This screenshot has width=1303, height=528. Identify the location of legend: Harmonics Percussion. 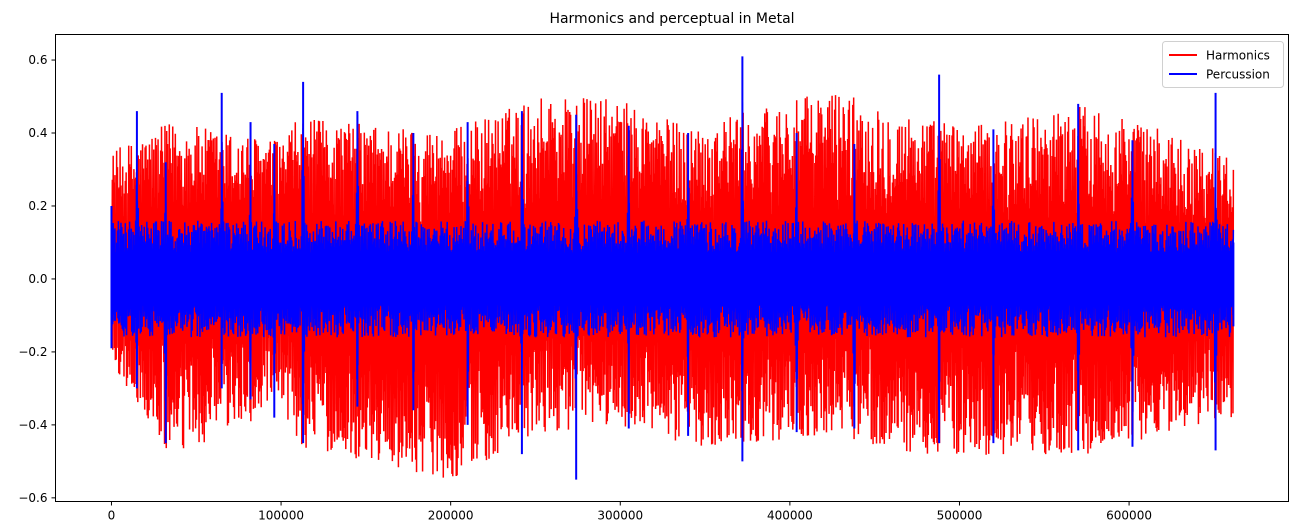
(1223, 64).